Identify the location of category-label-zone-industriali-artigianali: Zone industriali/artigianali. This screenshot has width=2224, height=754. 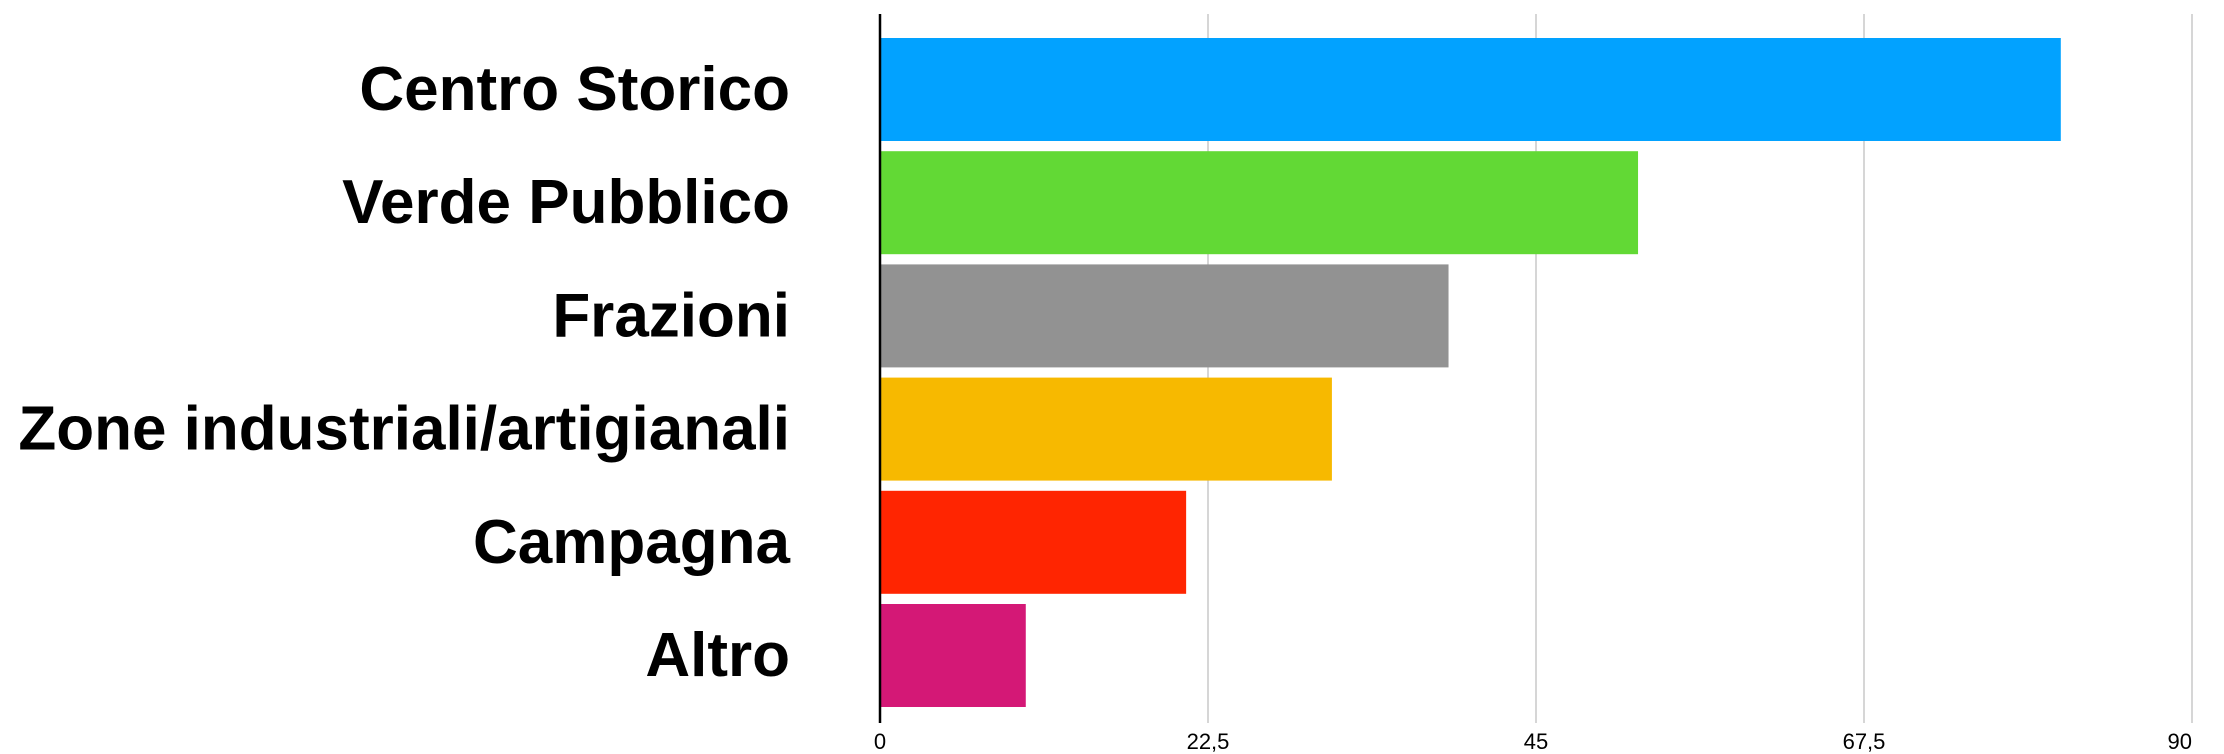
(404, 429).